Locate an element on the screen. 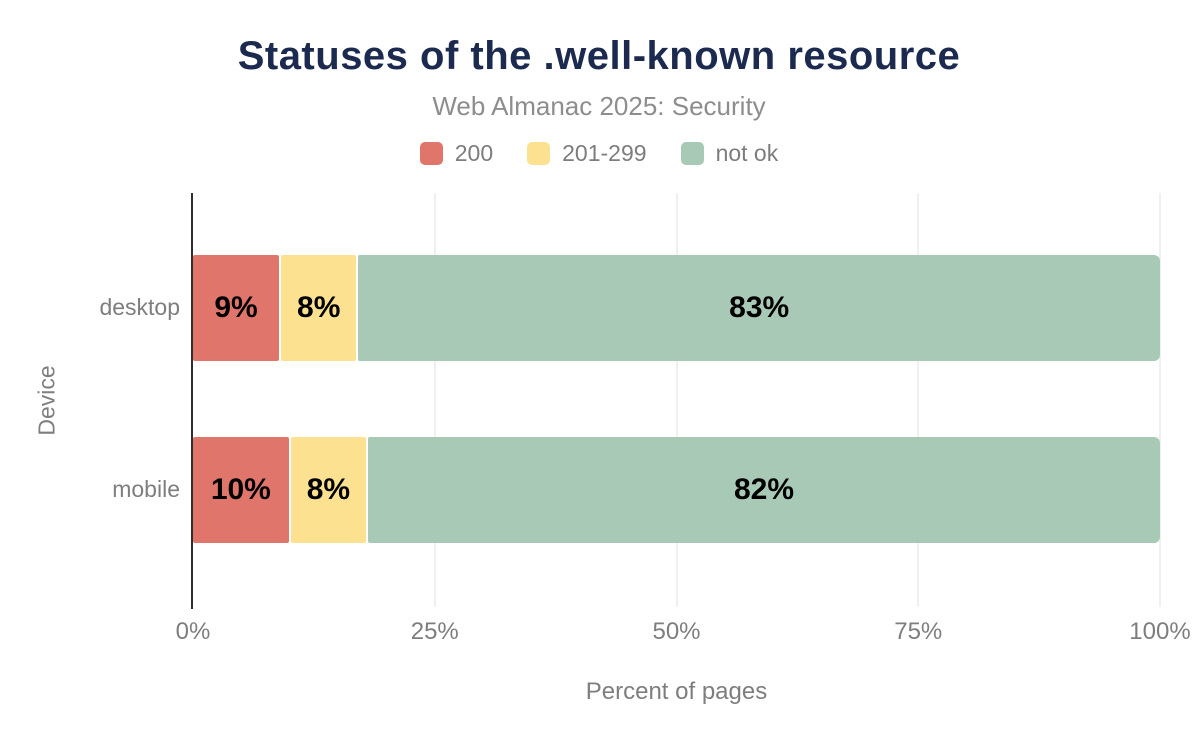 The width and height of the screenshot is (1198, 742). legend: 200 201-299 not ok is located at coordinates (599, 153).